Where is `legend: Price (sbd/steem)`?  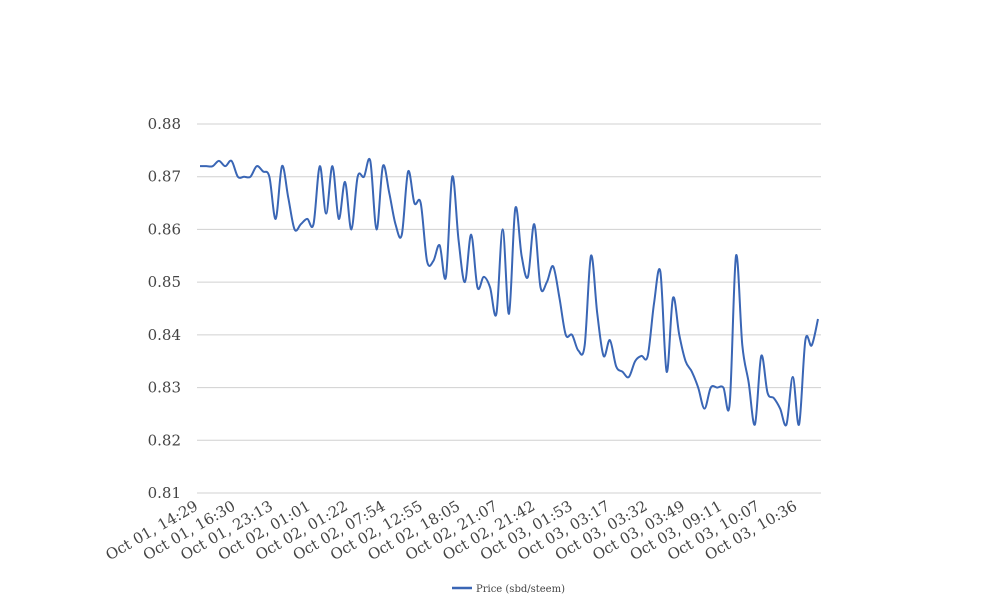 legend: Price (sbd/steem) is located at coordinates (508, 589).